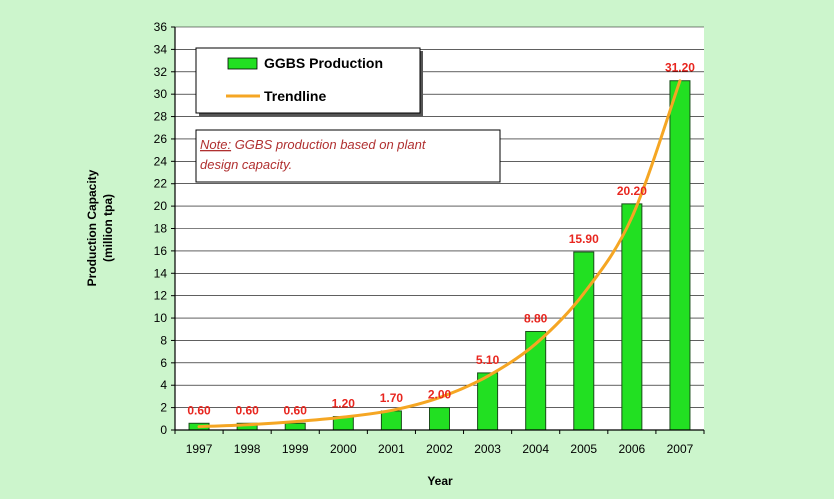 The width and height of the screenshot is (834, 499). What do you see at coordinates (161, 94) in the screenshot?
I see `y-tick-label: 30` at bounding box center [161, 94].